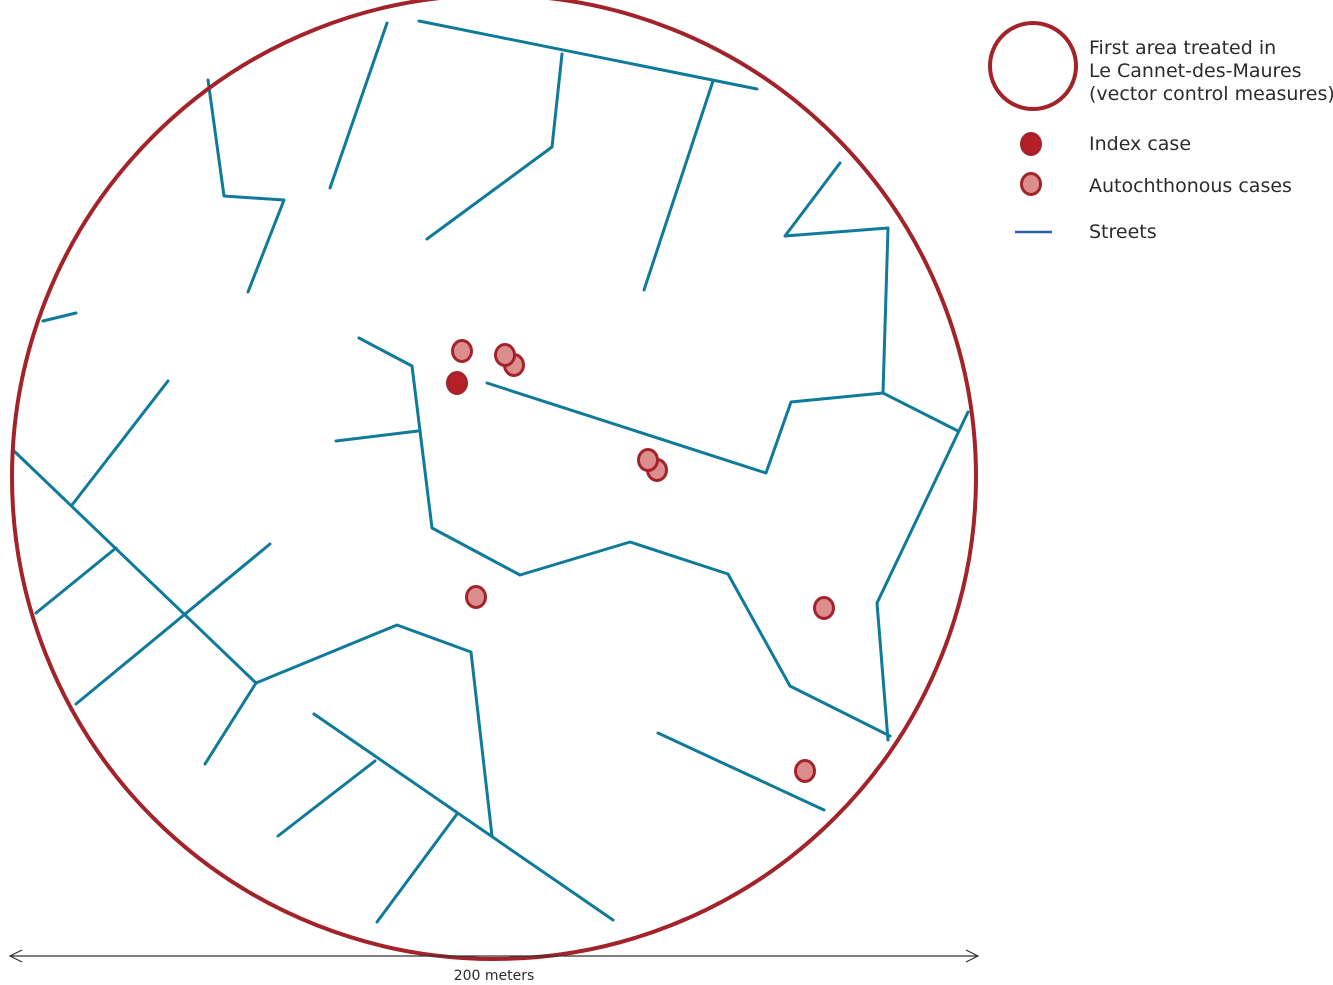 The width and height of the screenshot is (1333, 985). I want to click on legend-index-case-label: Index case, so click(1140, 144).